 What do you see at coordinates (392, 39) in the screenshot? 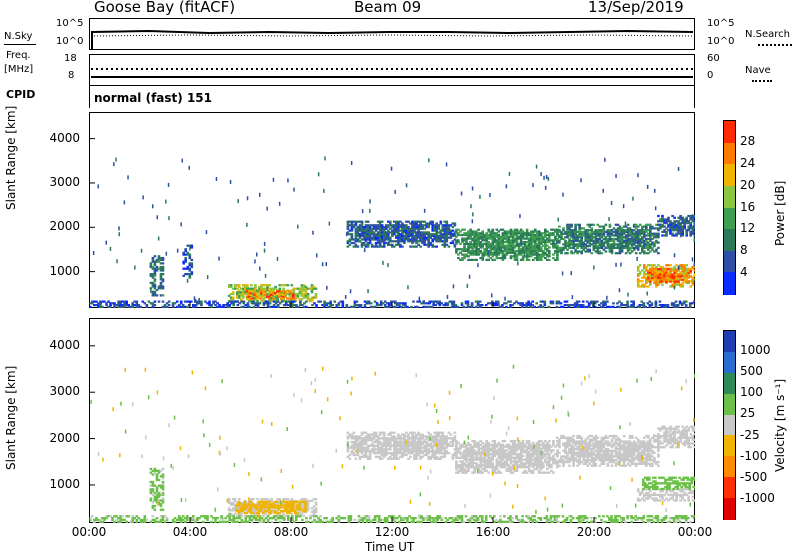
I see `noise-trace` at bounding box center [392, 39].